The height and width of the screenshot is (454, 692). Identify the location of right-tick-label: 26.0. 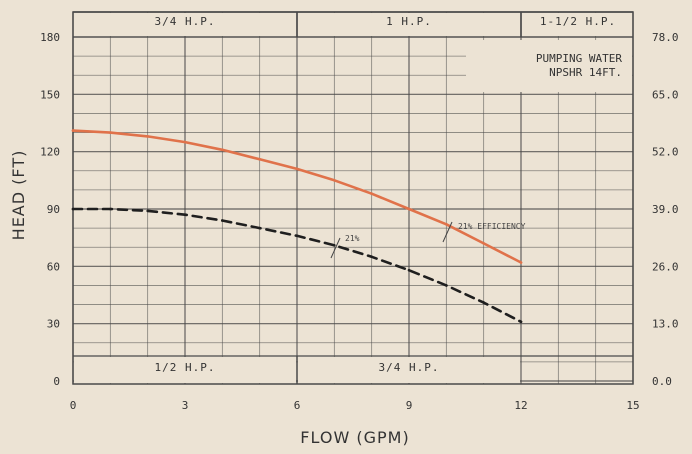
(665, 266).